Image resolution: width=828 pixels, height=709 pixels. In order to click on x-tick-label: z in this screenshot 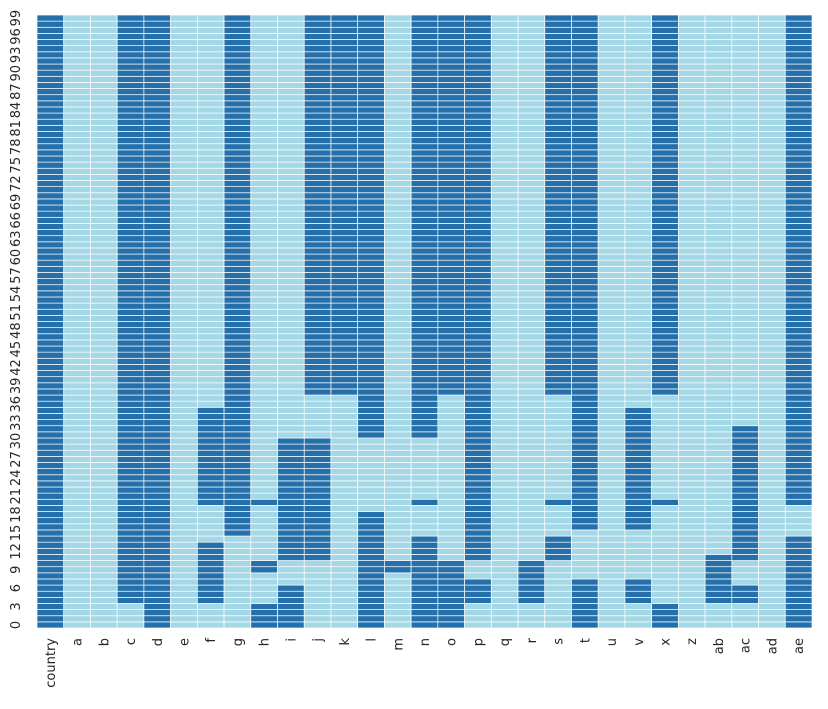, I will do `click(692, 641)`.